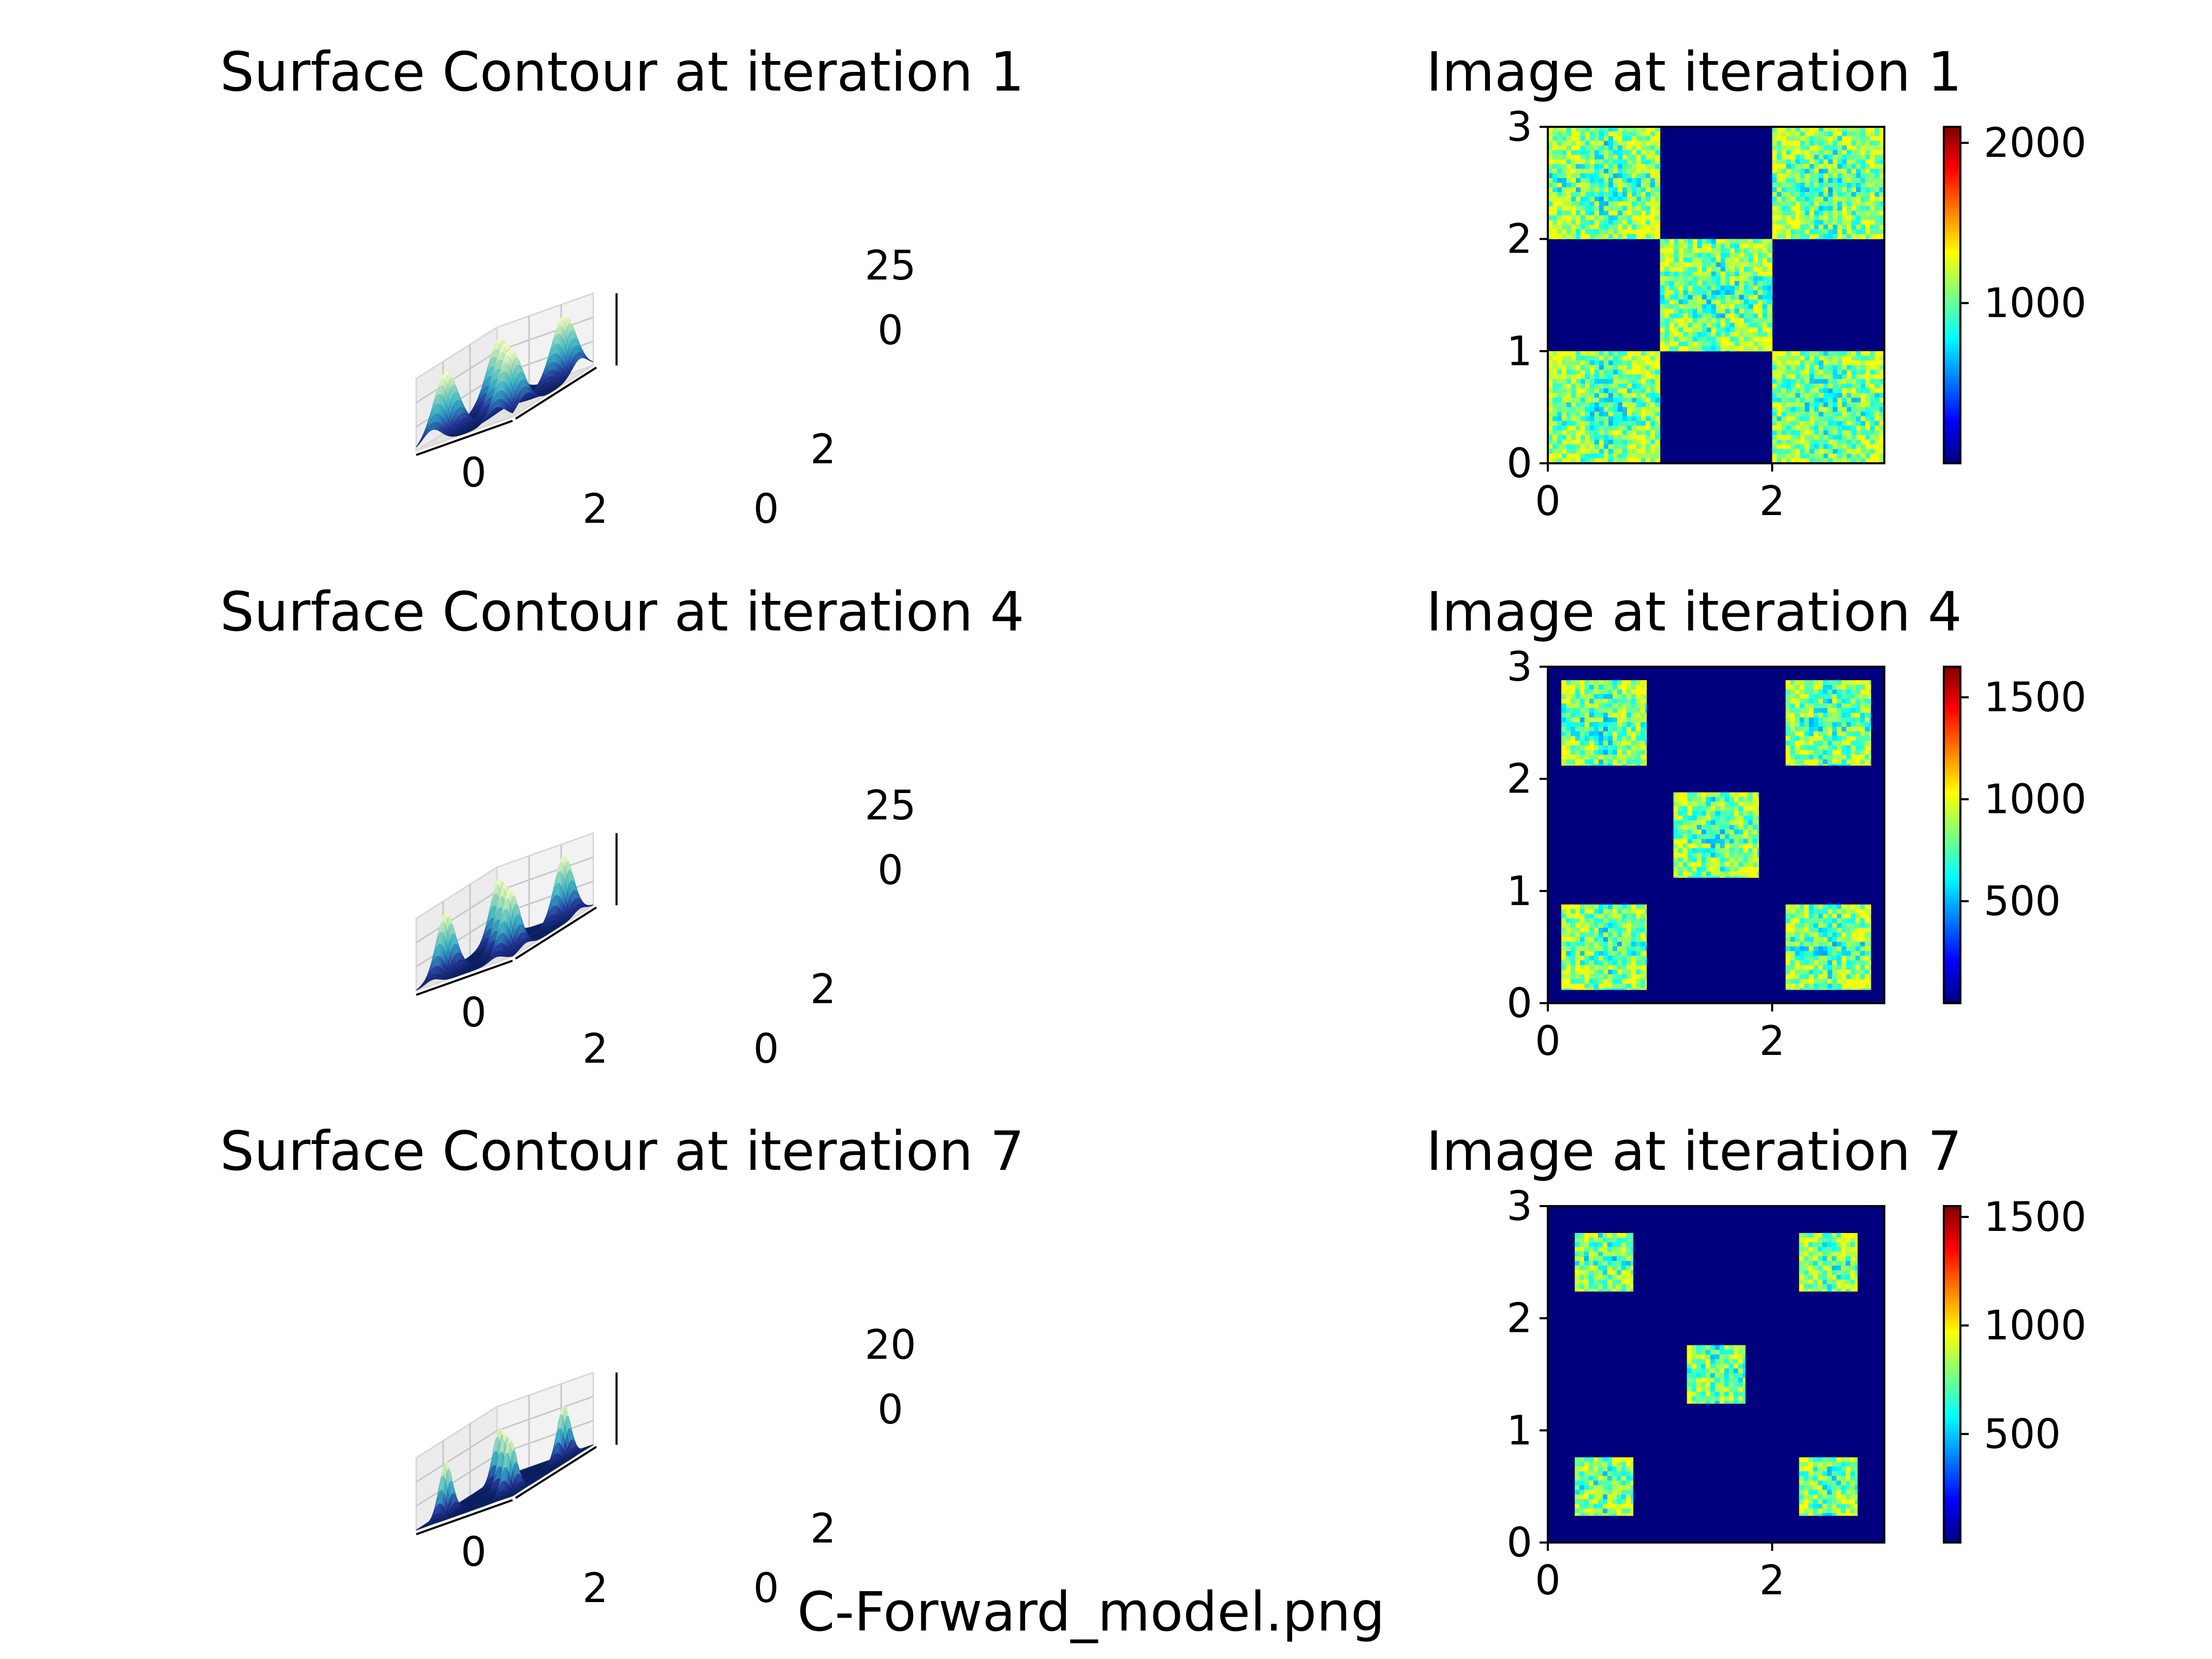 Image resolution: width=2212 pixels, height=1659 pixels. What do you see at coordinates (622, 611) in the screenshot?
I see `surface-title: Surface Contour at iteration 4` at bounding box center [622, 611].